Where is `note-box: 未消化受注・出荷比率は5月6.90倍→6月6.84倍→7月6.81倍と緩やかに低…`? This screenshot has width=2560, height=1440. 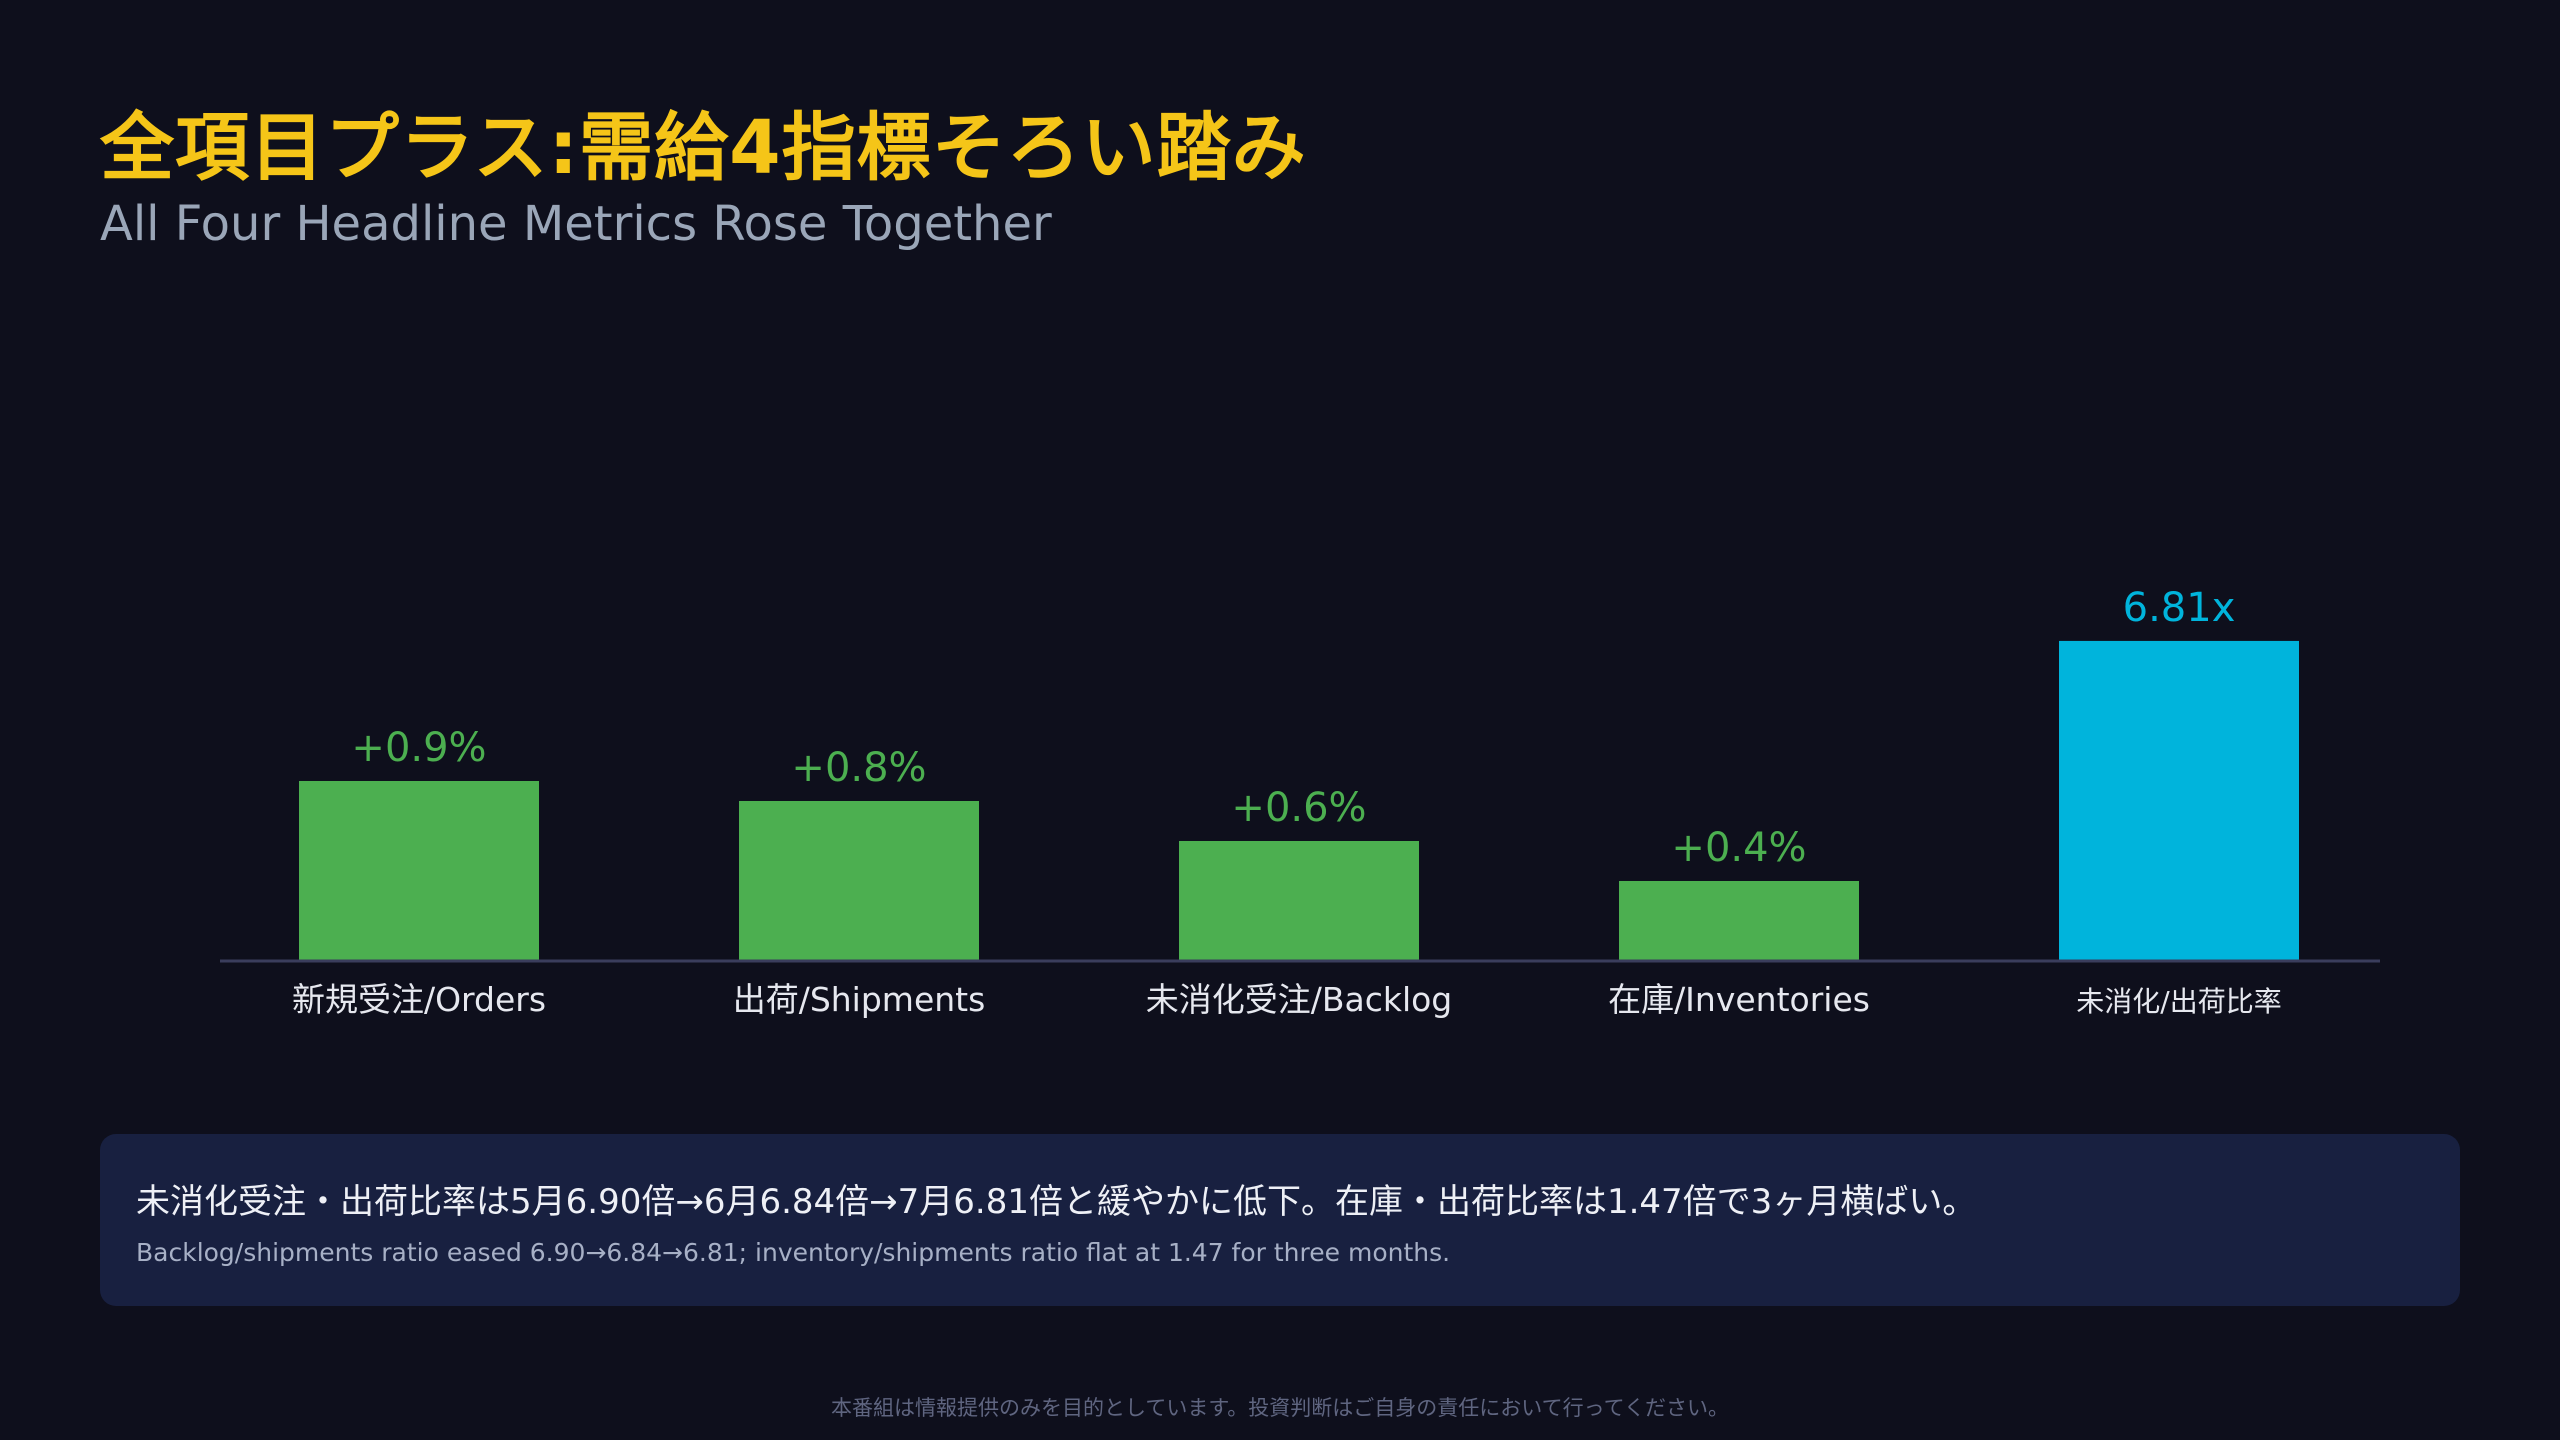 note-box: 未消化受注・出荷比率は5月6.90倍→6月6.84倍→7月6.81倍と緩やかに低… is located at coordinates (1280, 1220).